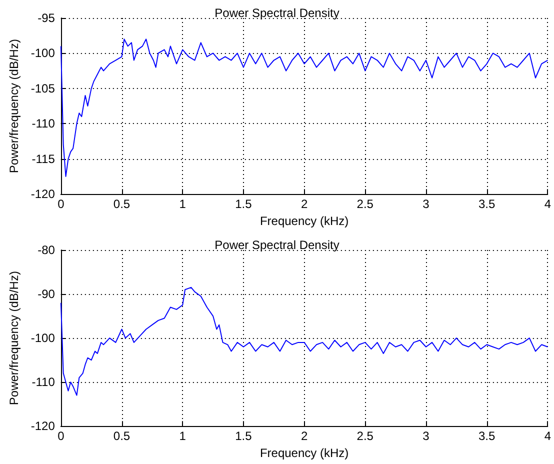 This screenshot has height=464, width=554. Describe the element at coordinates (47, 18) in the screenshot. I see `y-tick-label: -95` at that location.